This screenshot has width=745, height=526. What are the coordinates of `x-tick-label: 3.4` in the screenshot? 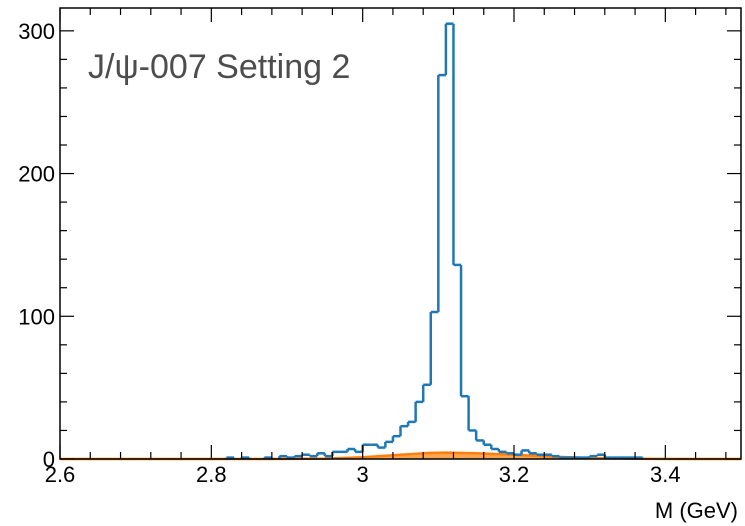 It's located at (665, 474).